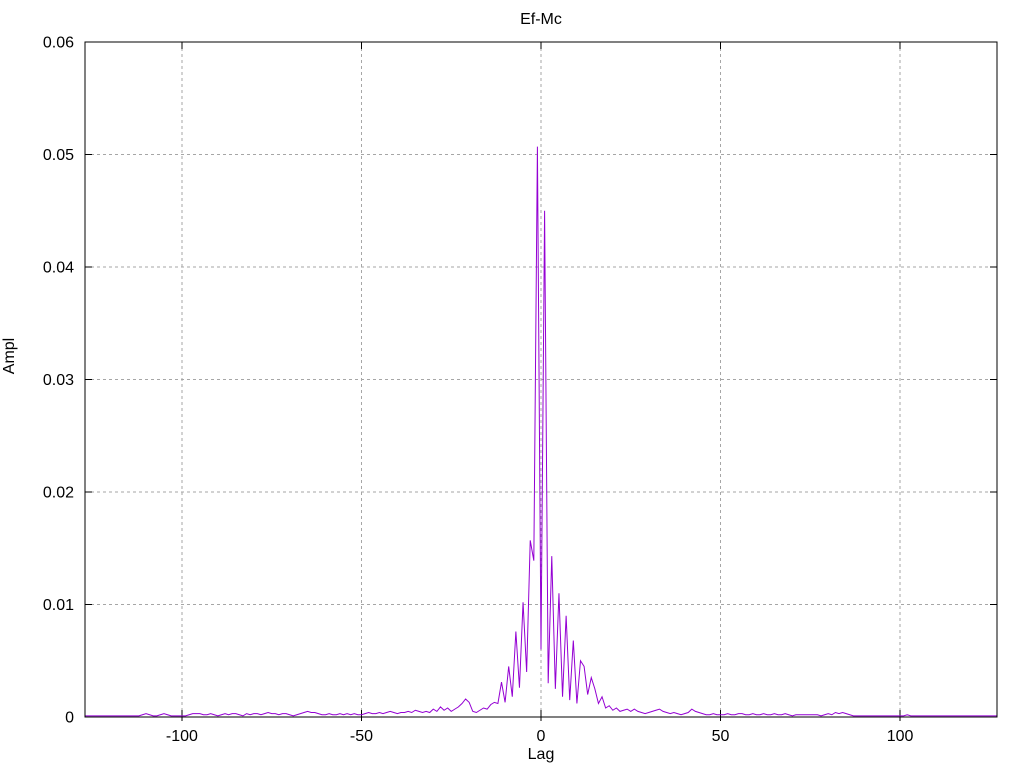  I want to click on svg-text: 0.06, so click(58, 42).